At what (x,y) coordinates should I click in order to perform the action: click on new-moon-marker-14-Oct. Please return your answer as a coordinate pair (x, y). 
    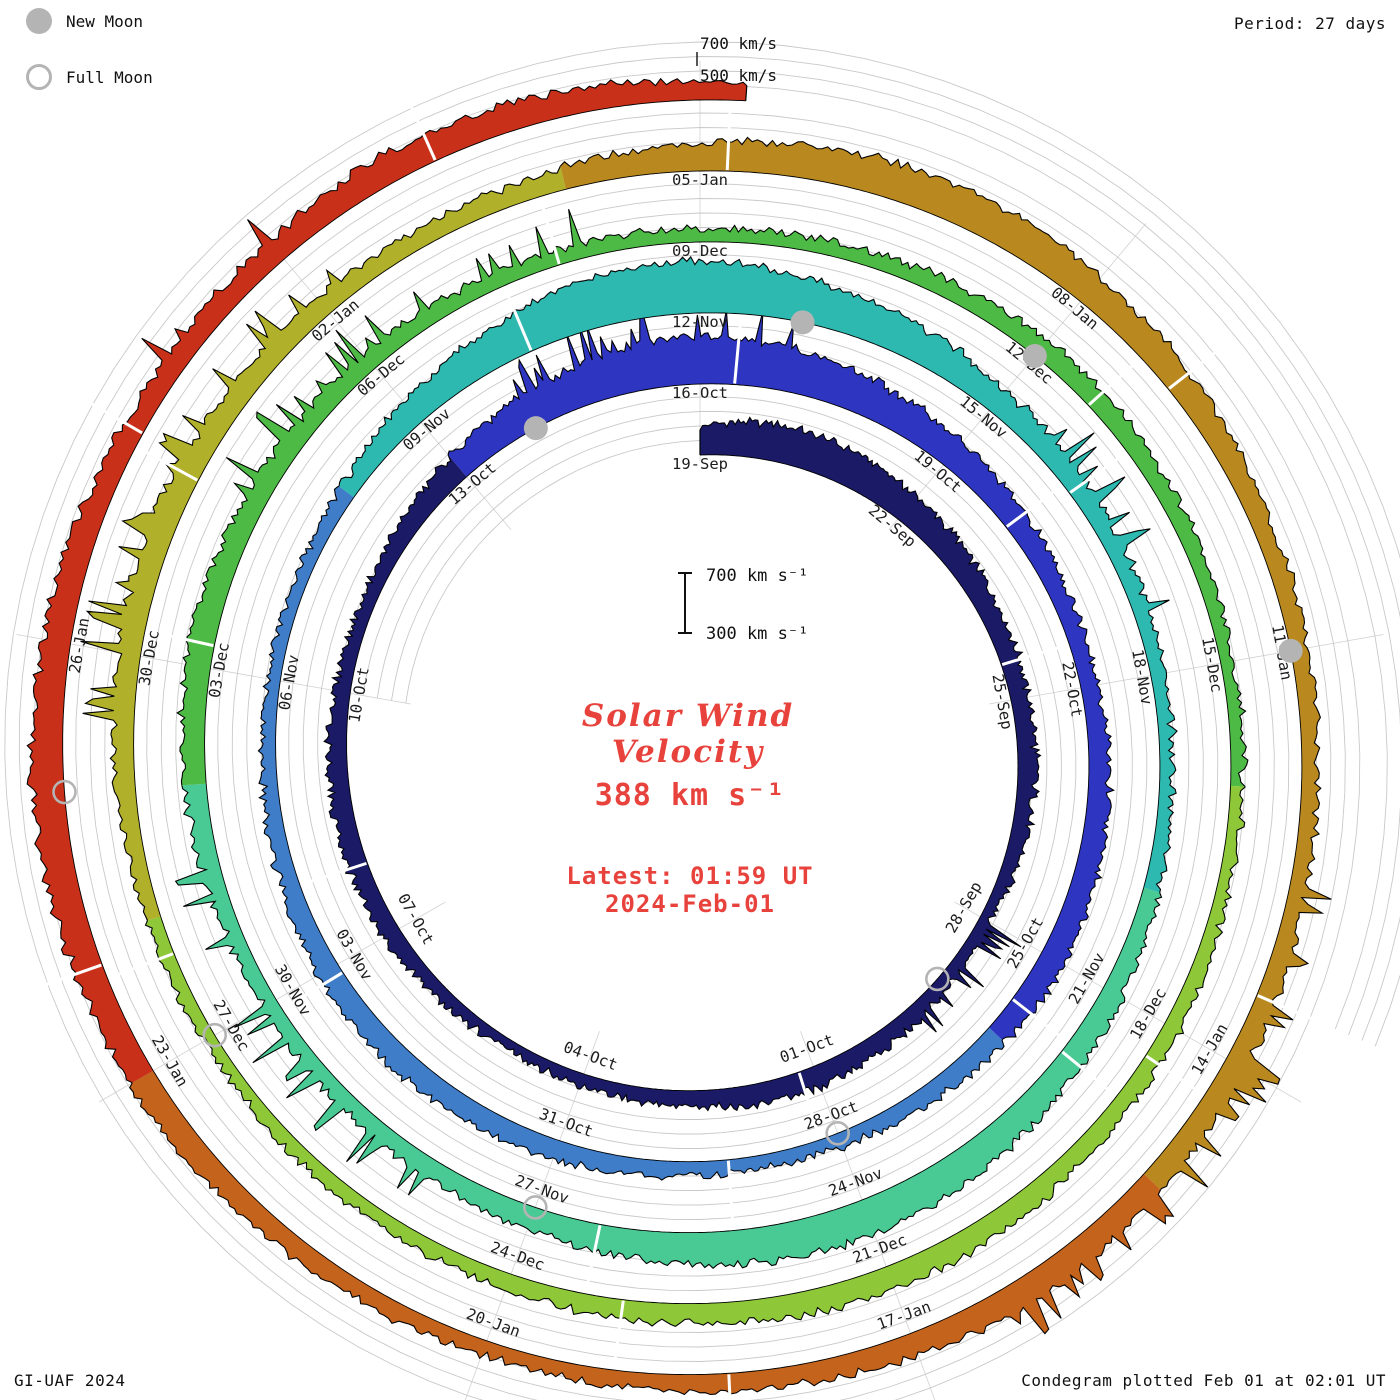
    Looking at the image, I should click on (535, 428).